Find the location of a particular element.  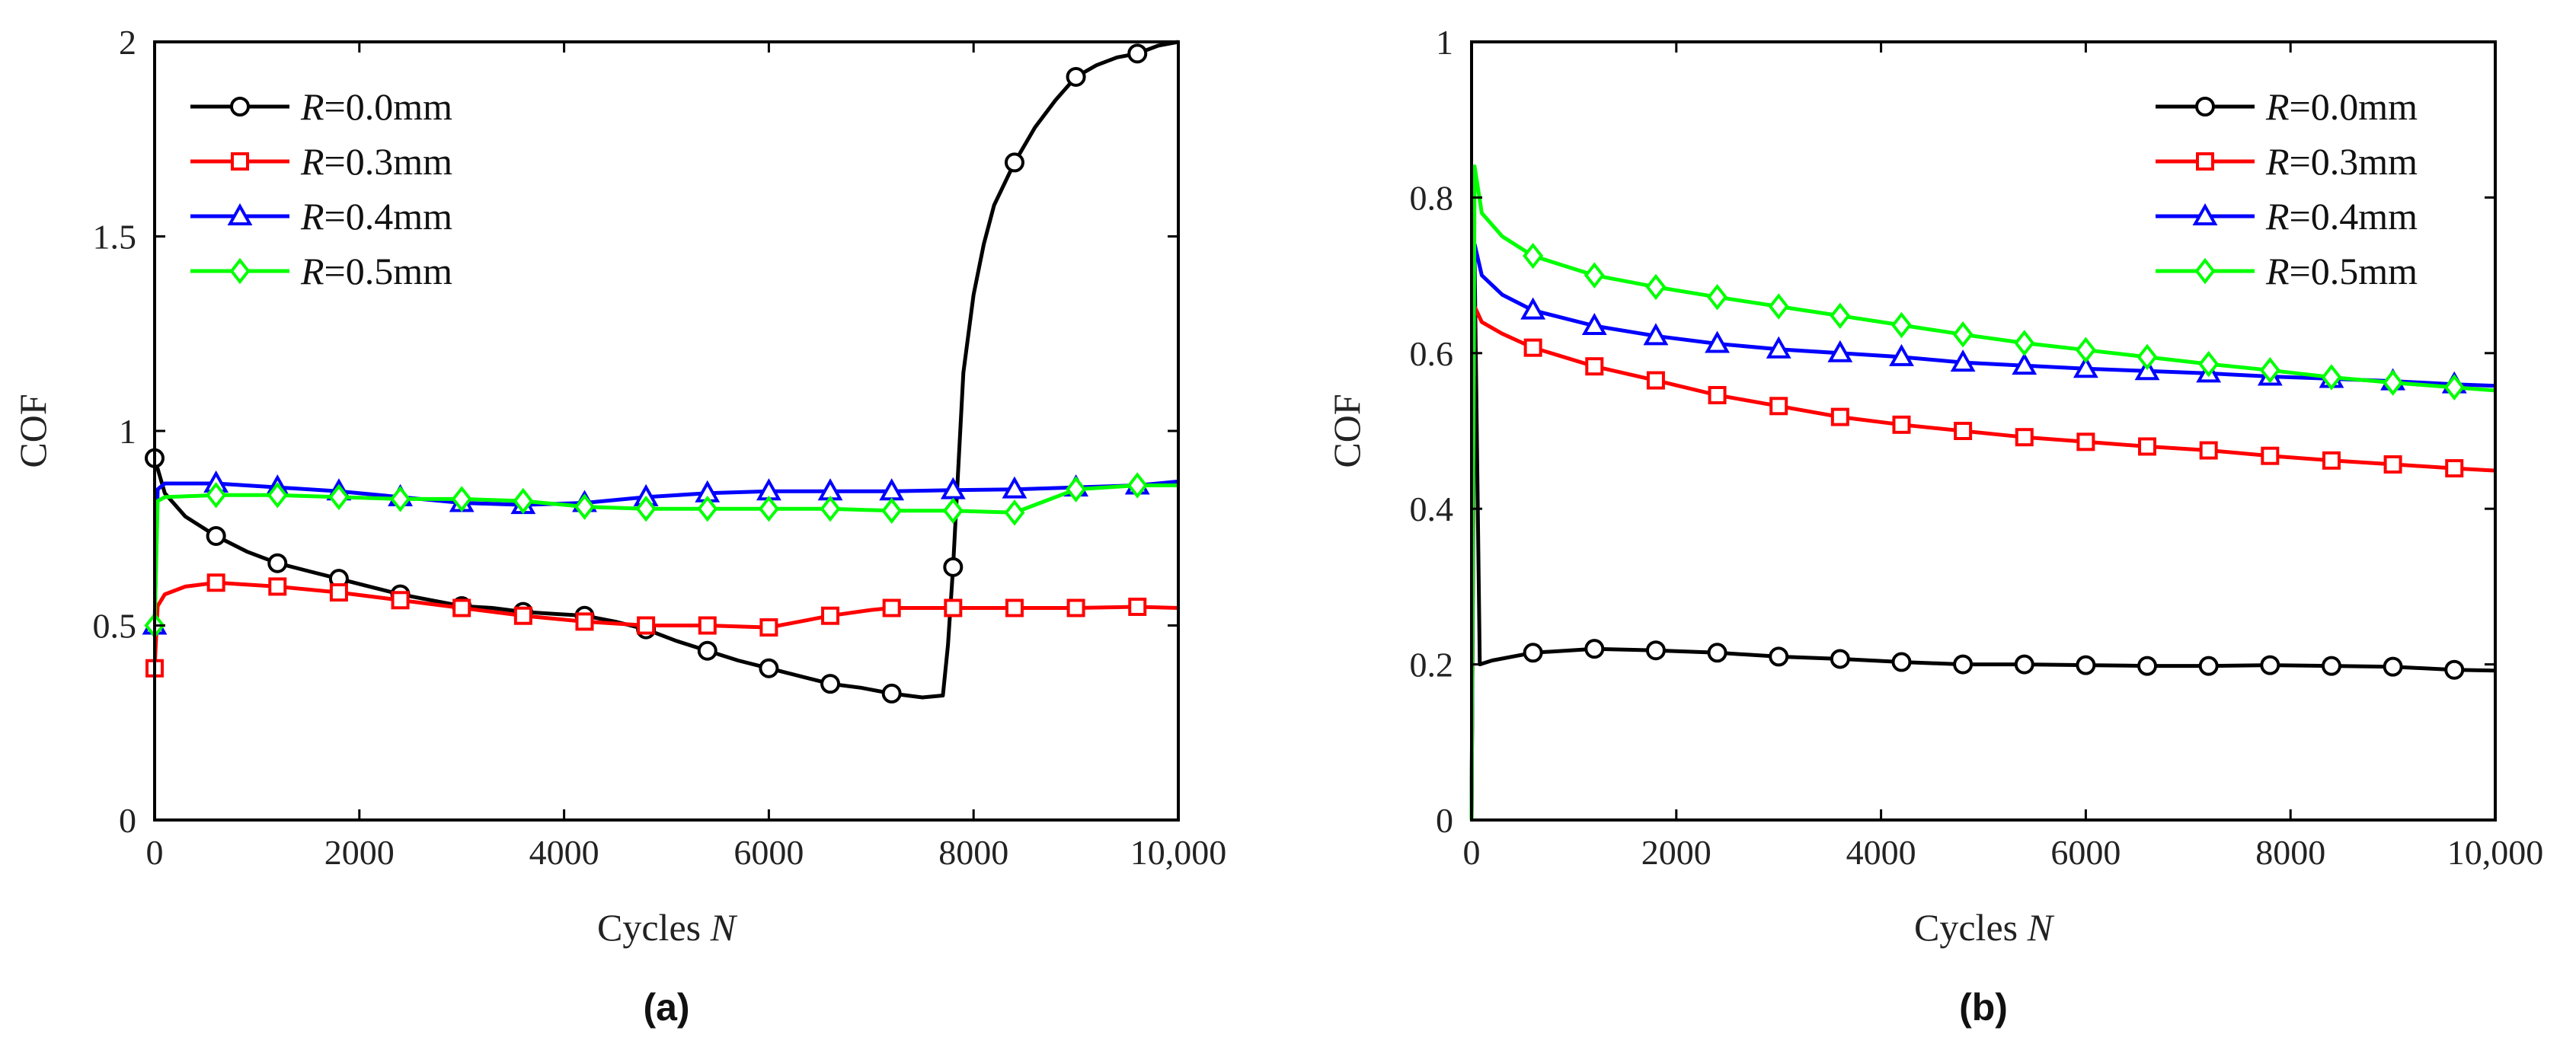

legend-label-a-2: R=0.4mm is located at coordinates (376, 216).